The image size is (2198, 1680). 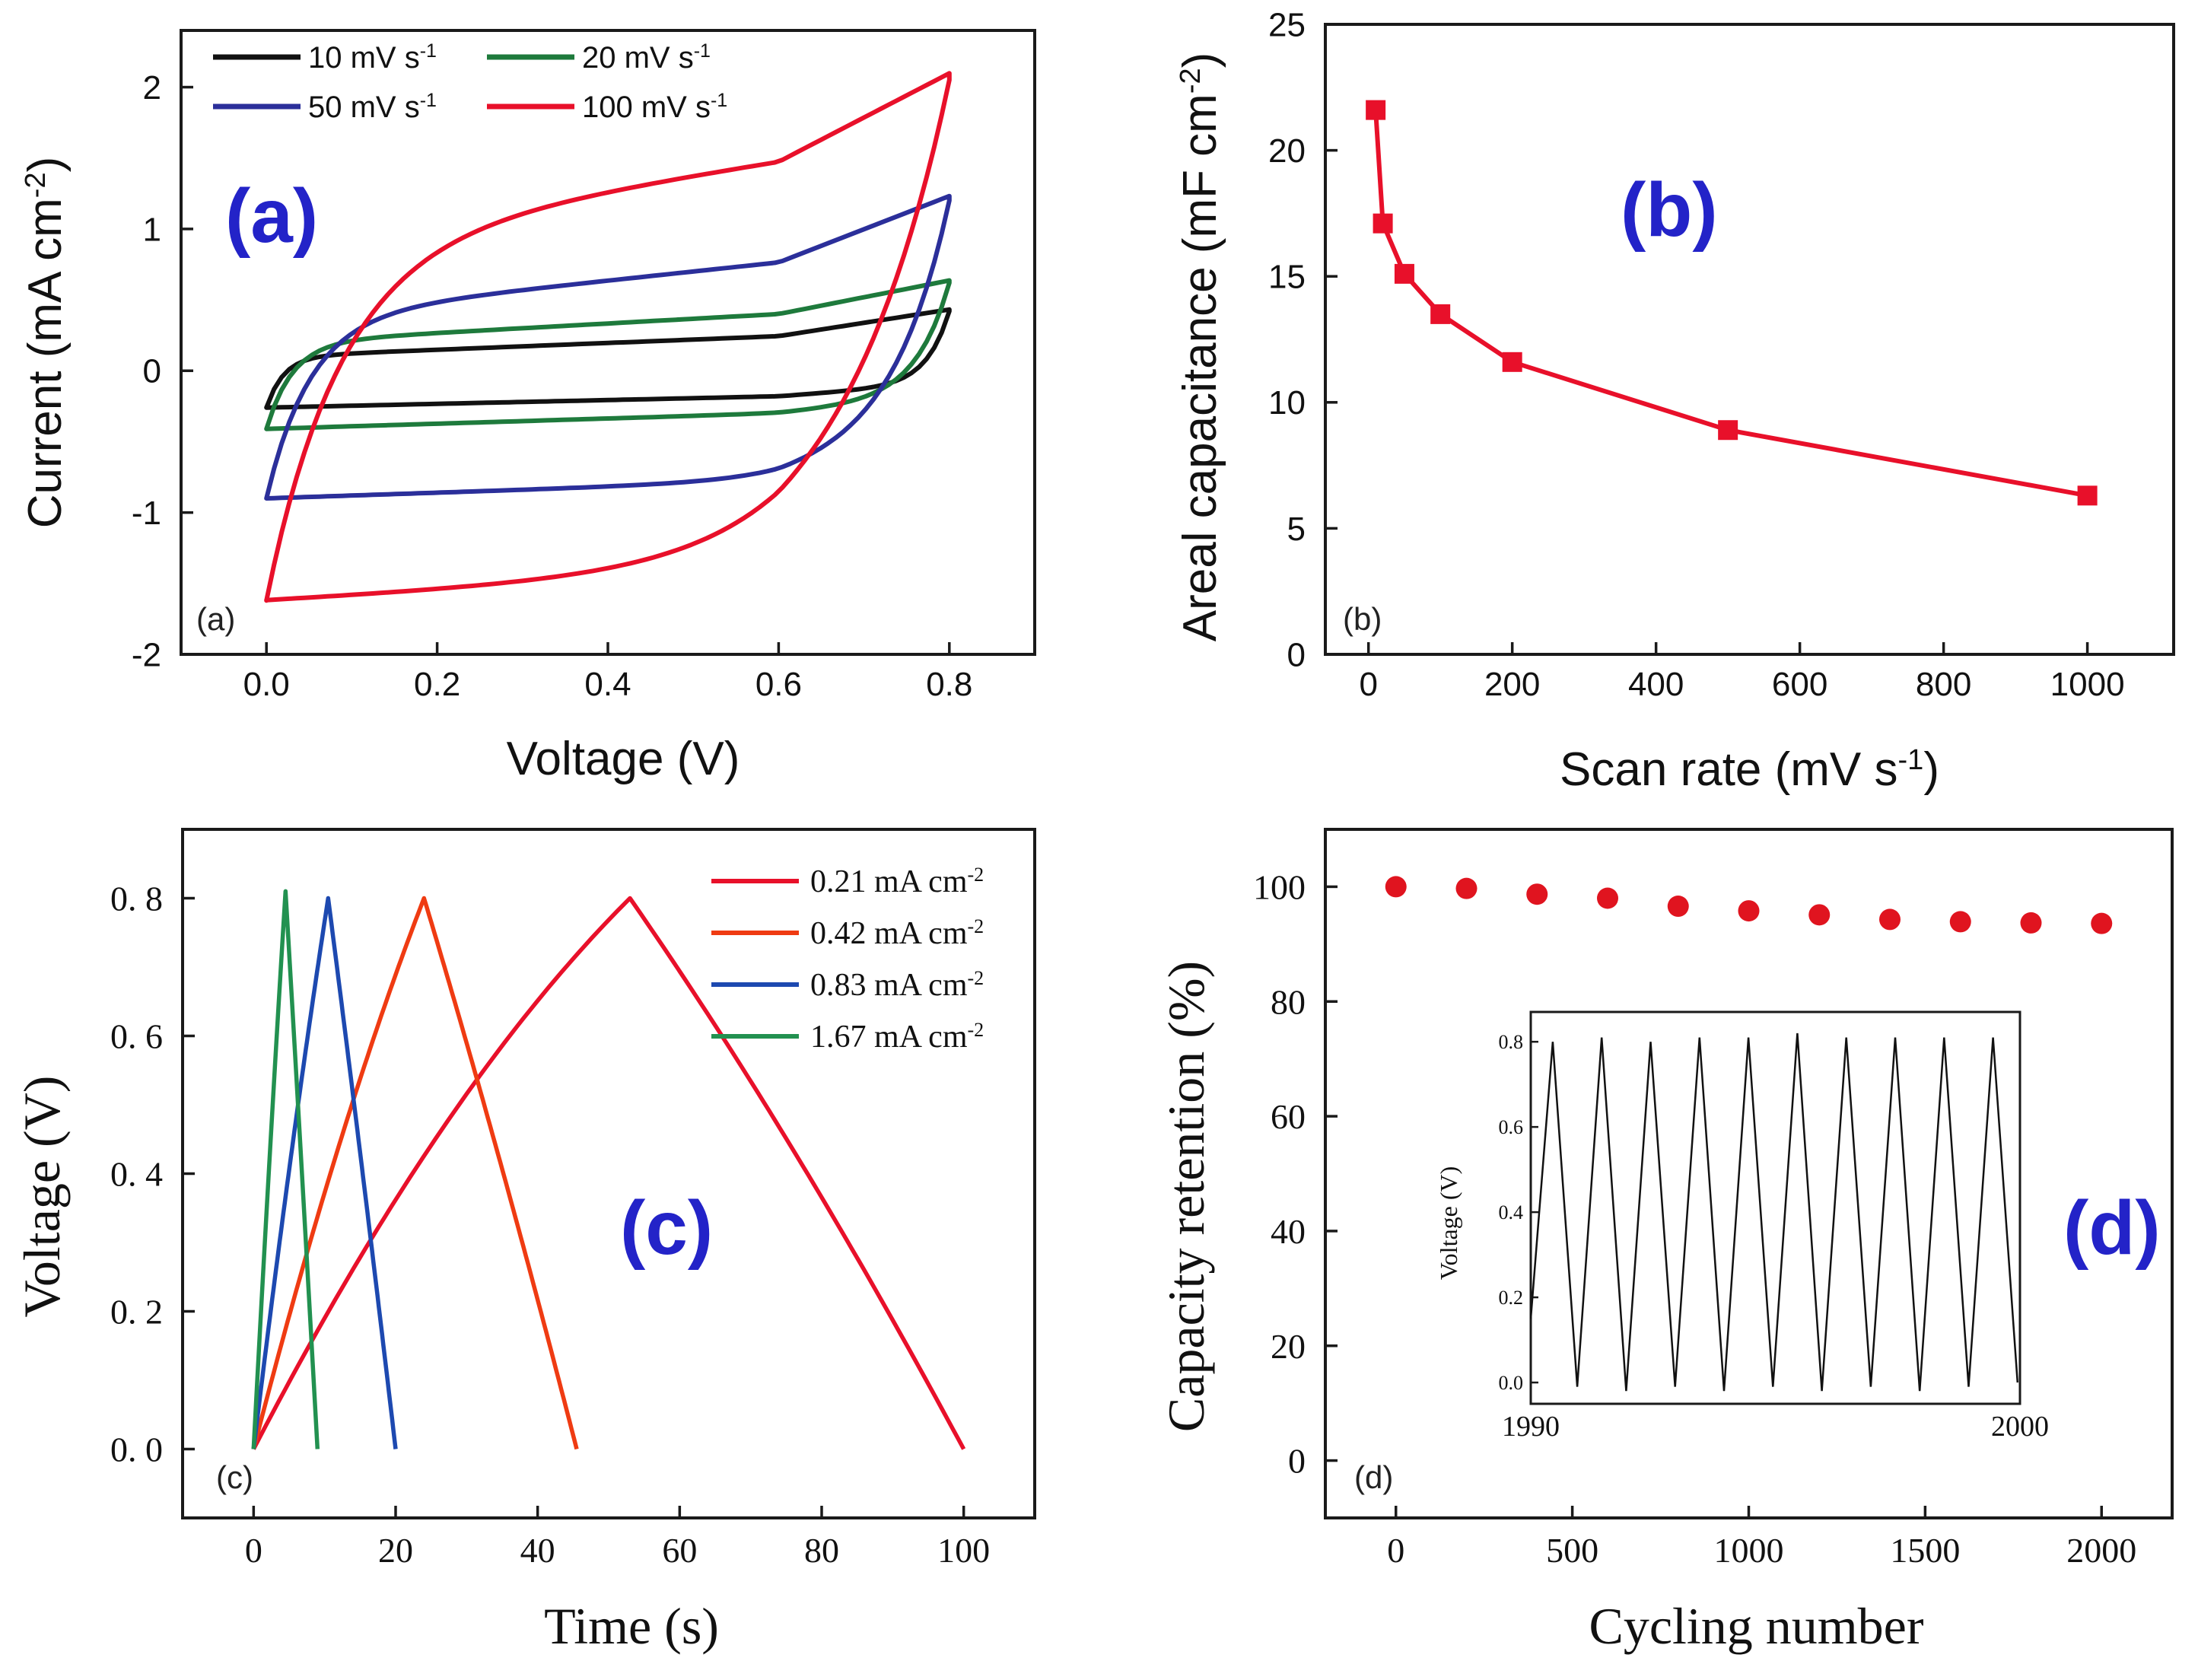 What do you see at coordinates (437, 684) in the screenshot?
I see `x-tick-label: 0.2` at bounding box center [437, 684].